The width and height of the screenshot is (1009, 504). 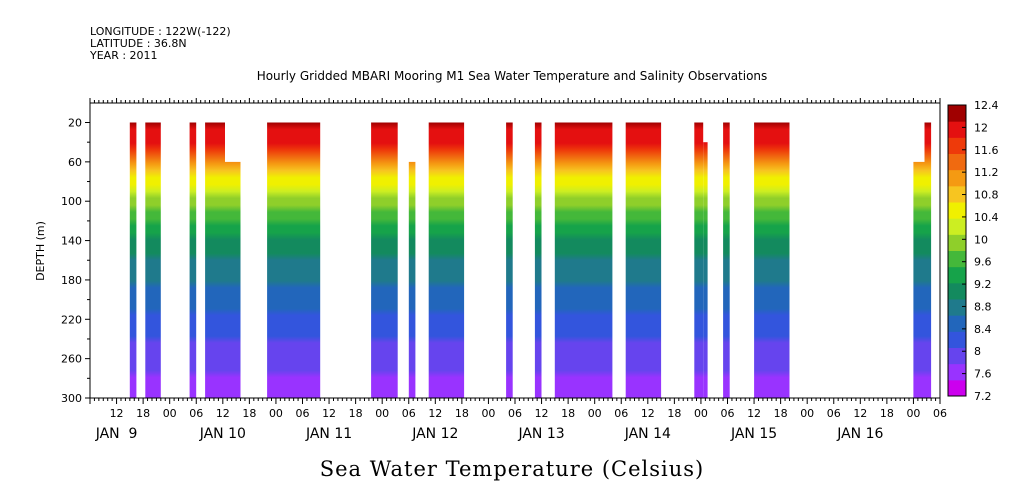 I want to click on colorbar-tick-label: 8, so click(x=977, y=351).